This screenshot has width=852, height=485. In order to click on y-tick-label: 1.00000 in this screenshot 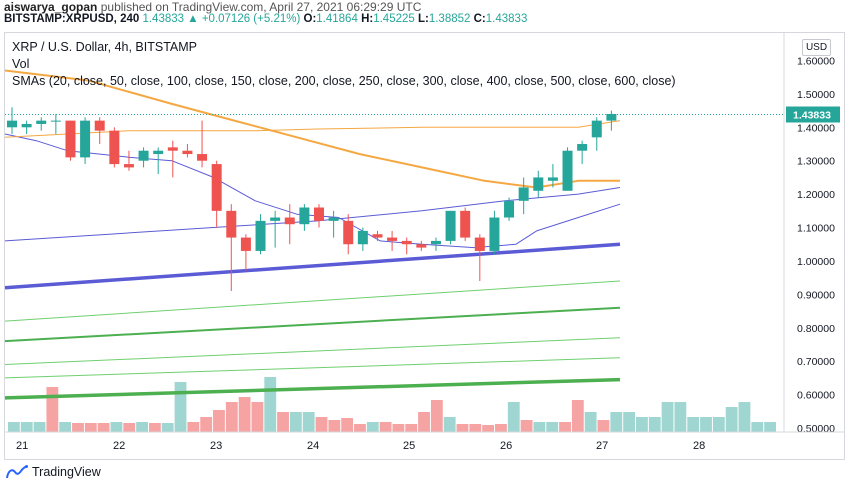, I will do `click(816, 262)`.